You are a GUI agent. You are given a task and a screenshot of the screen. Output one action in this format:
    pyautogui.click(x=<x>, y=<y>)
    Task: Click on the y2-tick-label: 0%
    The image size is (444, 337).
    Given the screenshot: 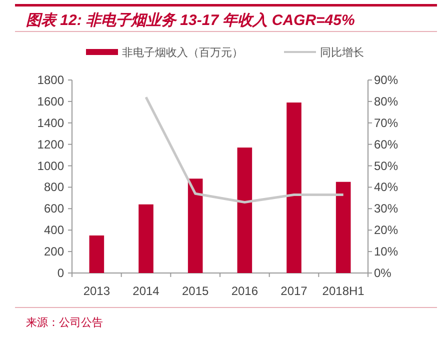 What is the action you would take?
    pyautogui.click(x=383, y=273)
    